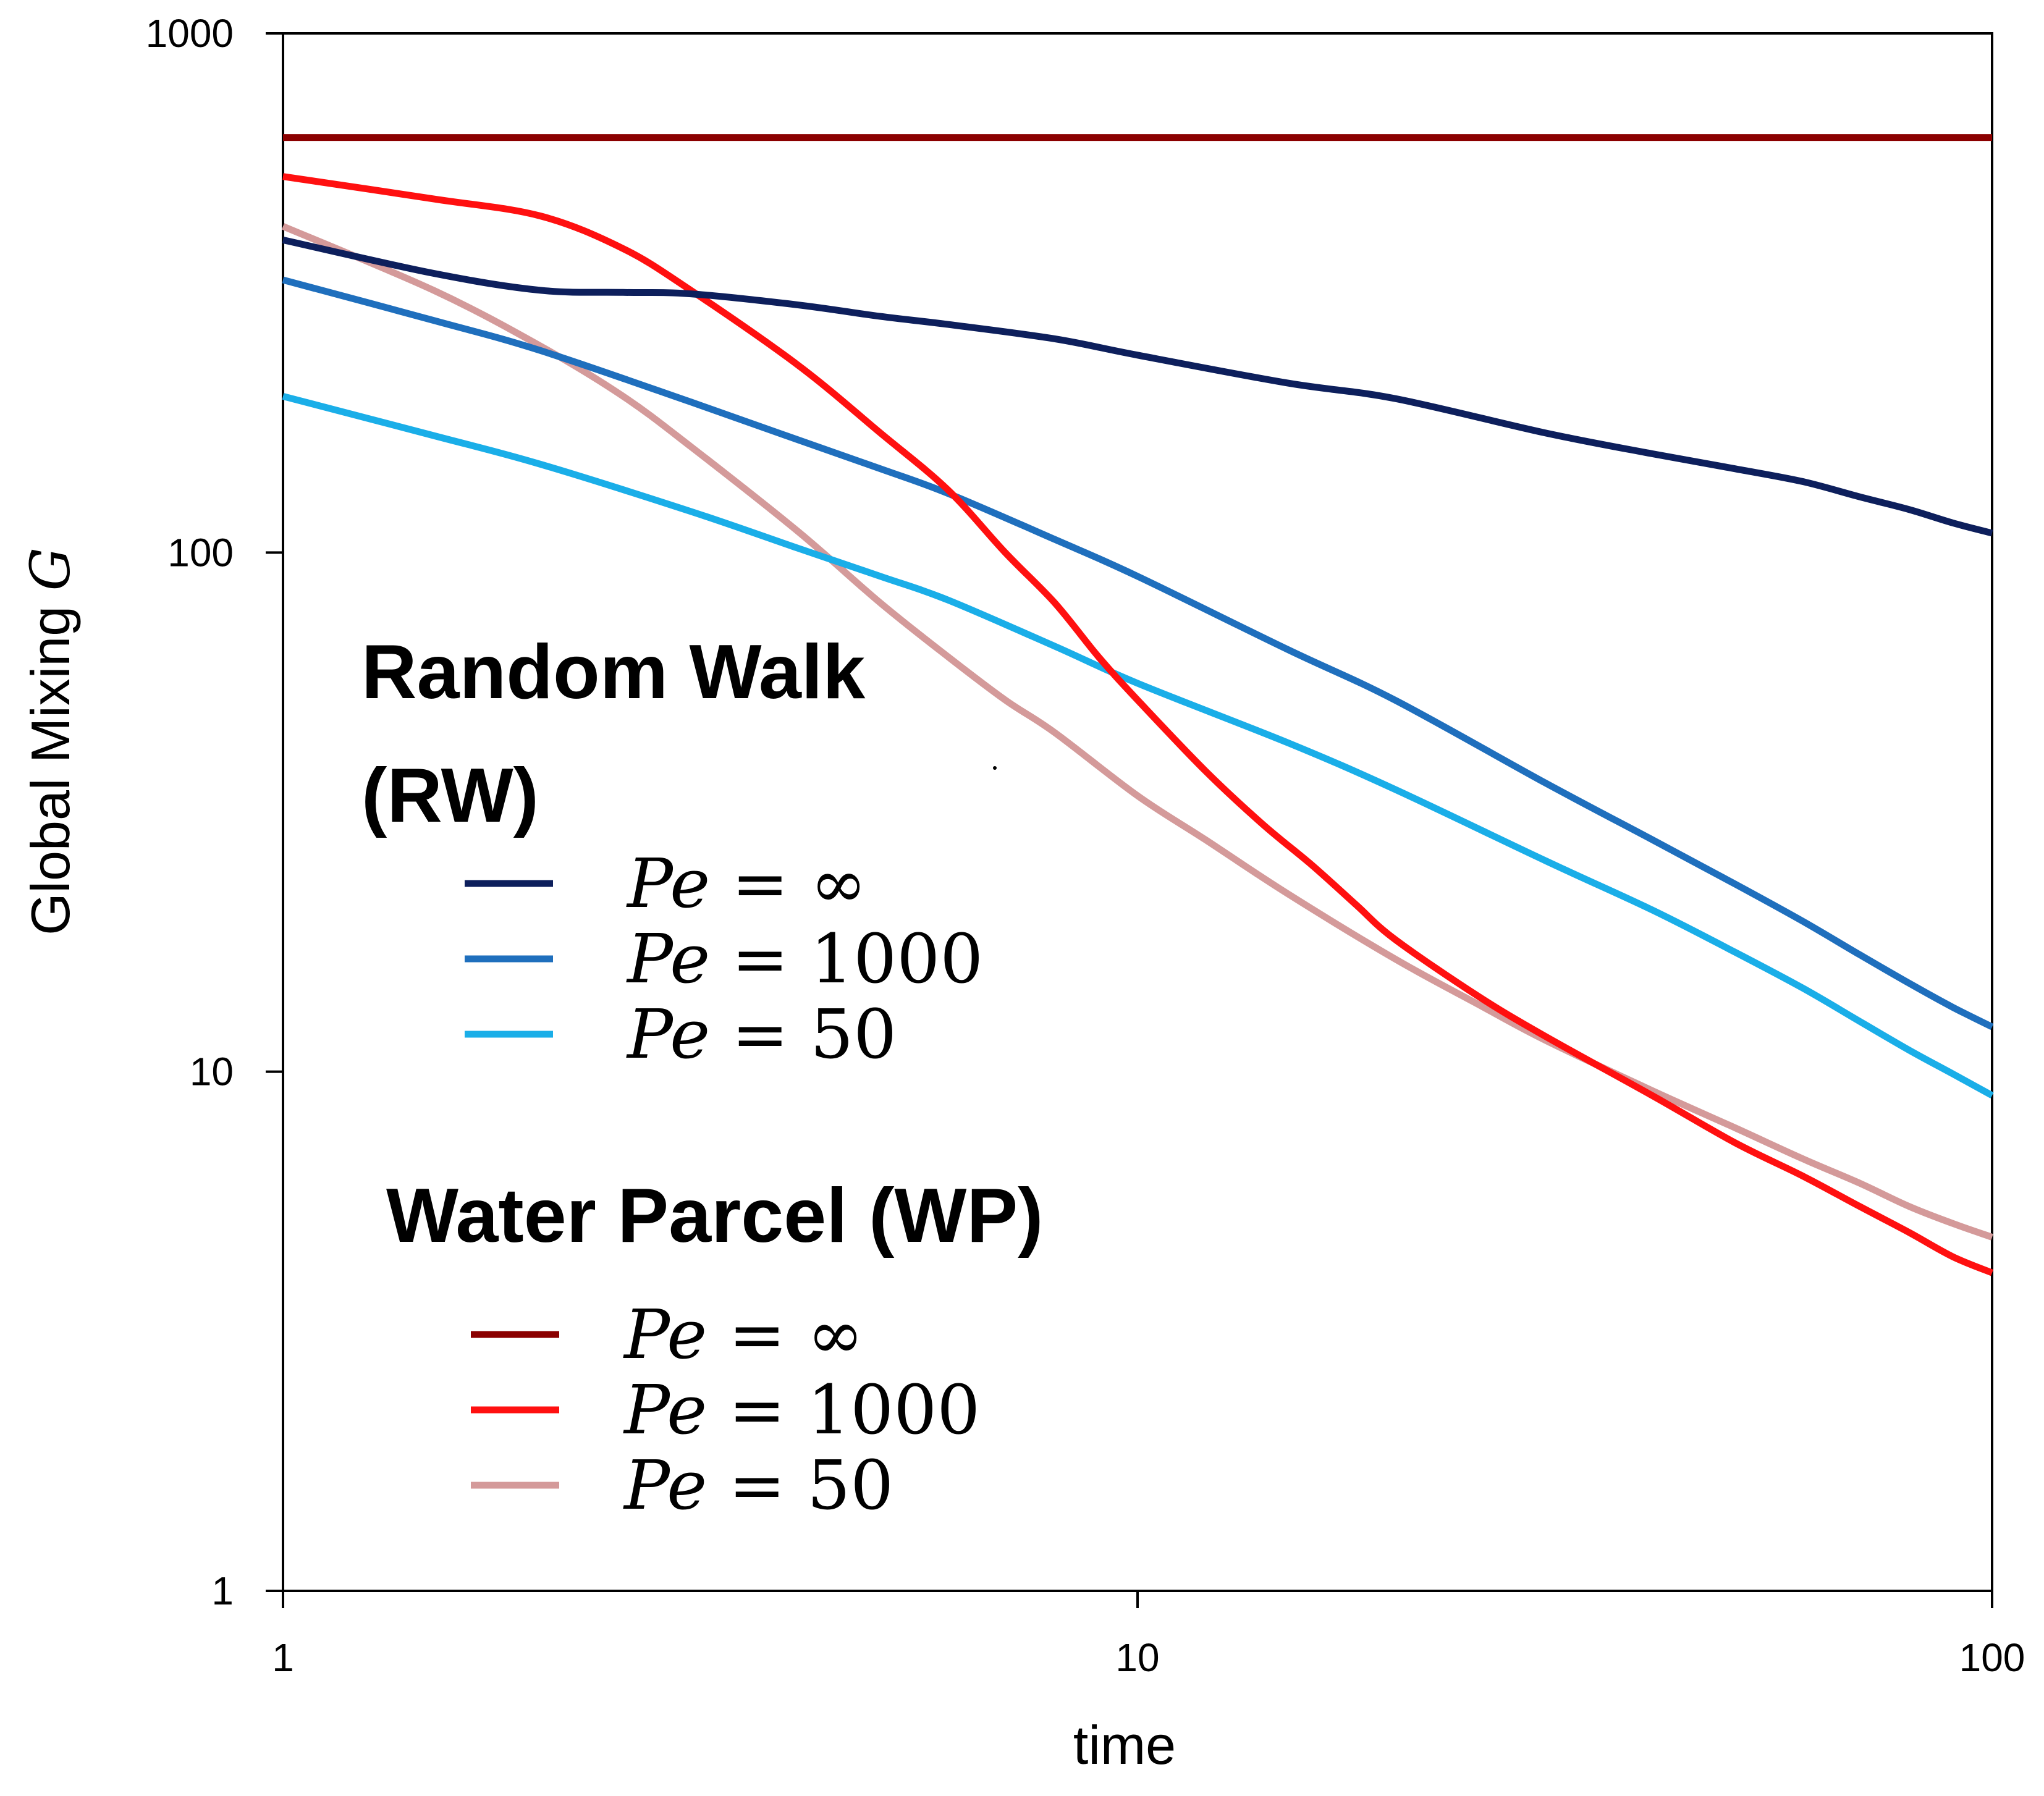 This screenshot has width=2044, height=1796. Describe the element at coordinates (995, 768) in the screenshot. I see `stray-dot` at that location.